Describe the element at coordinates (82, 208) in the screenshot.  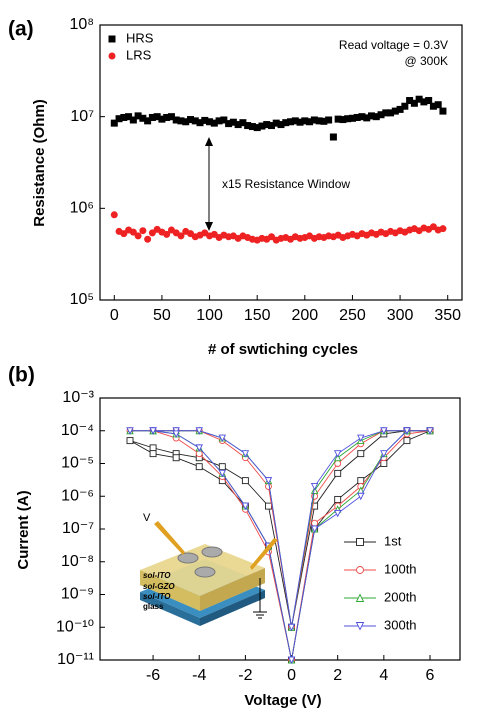
I see `y-tick-label: 10⁶` at that location.